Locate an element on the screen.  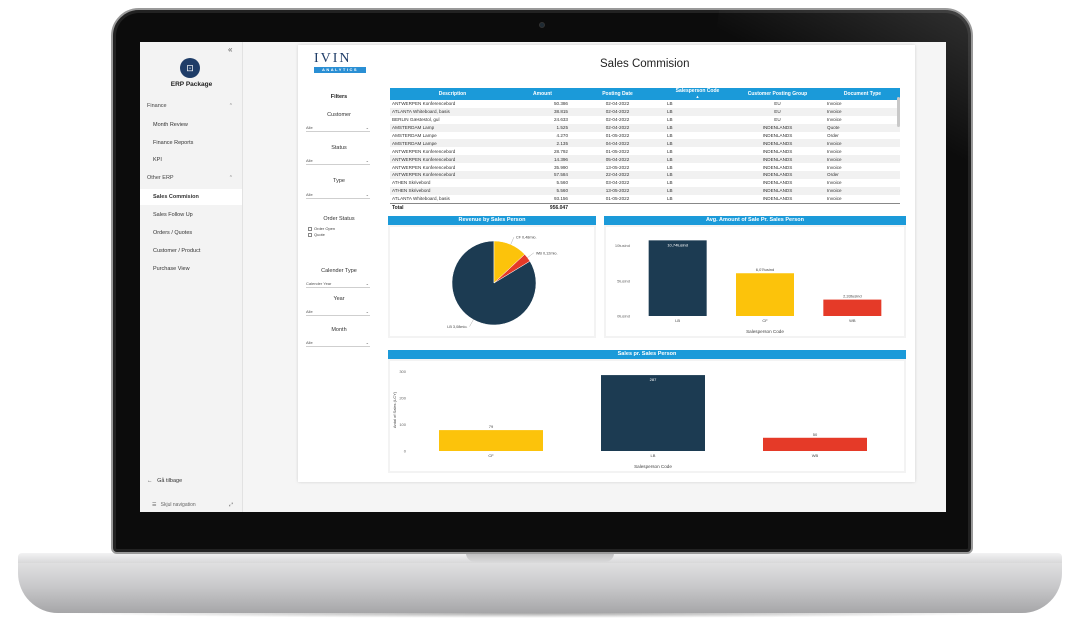
nav-section-finance: Finance ⌃ is located at coordinates (191, 106).